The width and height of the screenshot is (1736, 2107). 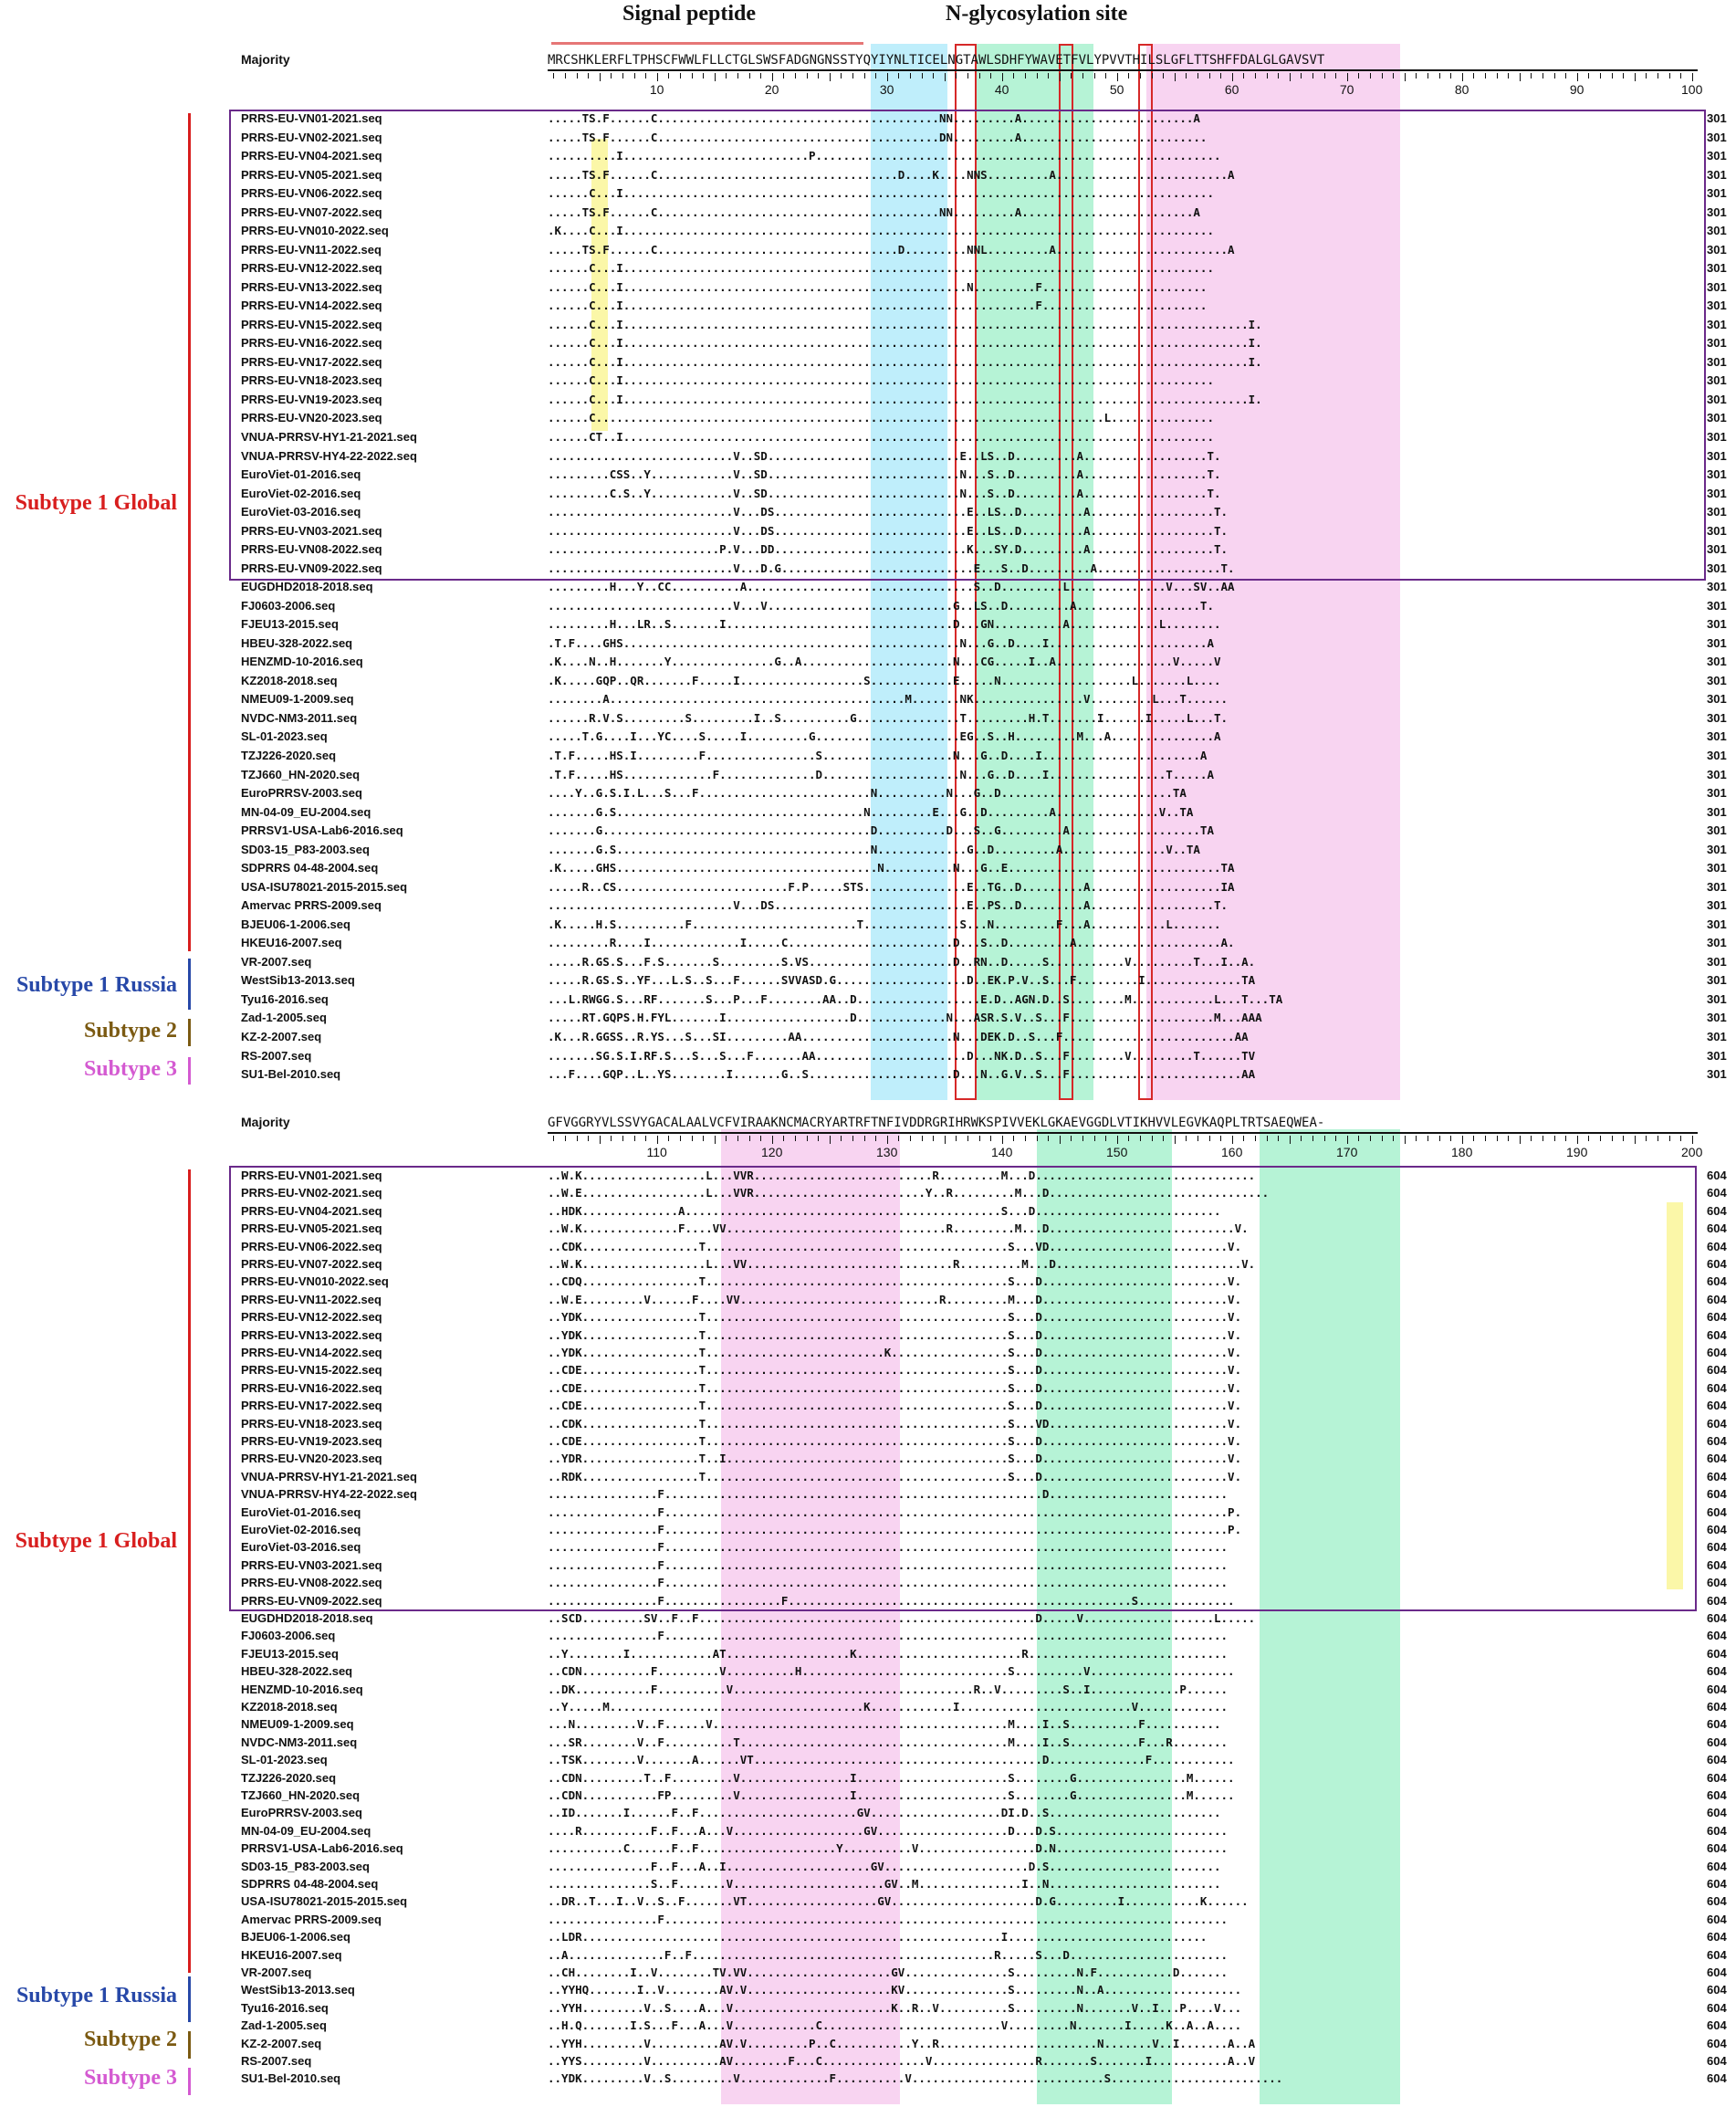 What do you see at coordinates (1037, 14) in the screenshot?
I see `n-glycosylation-title: N-glycosylation site` at bounding box center [1037, 14].